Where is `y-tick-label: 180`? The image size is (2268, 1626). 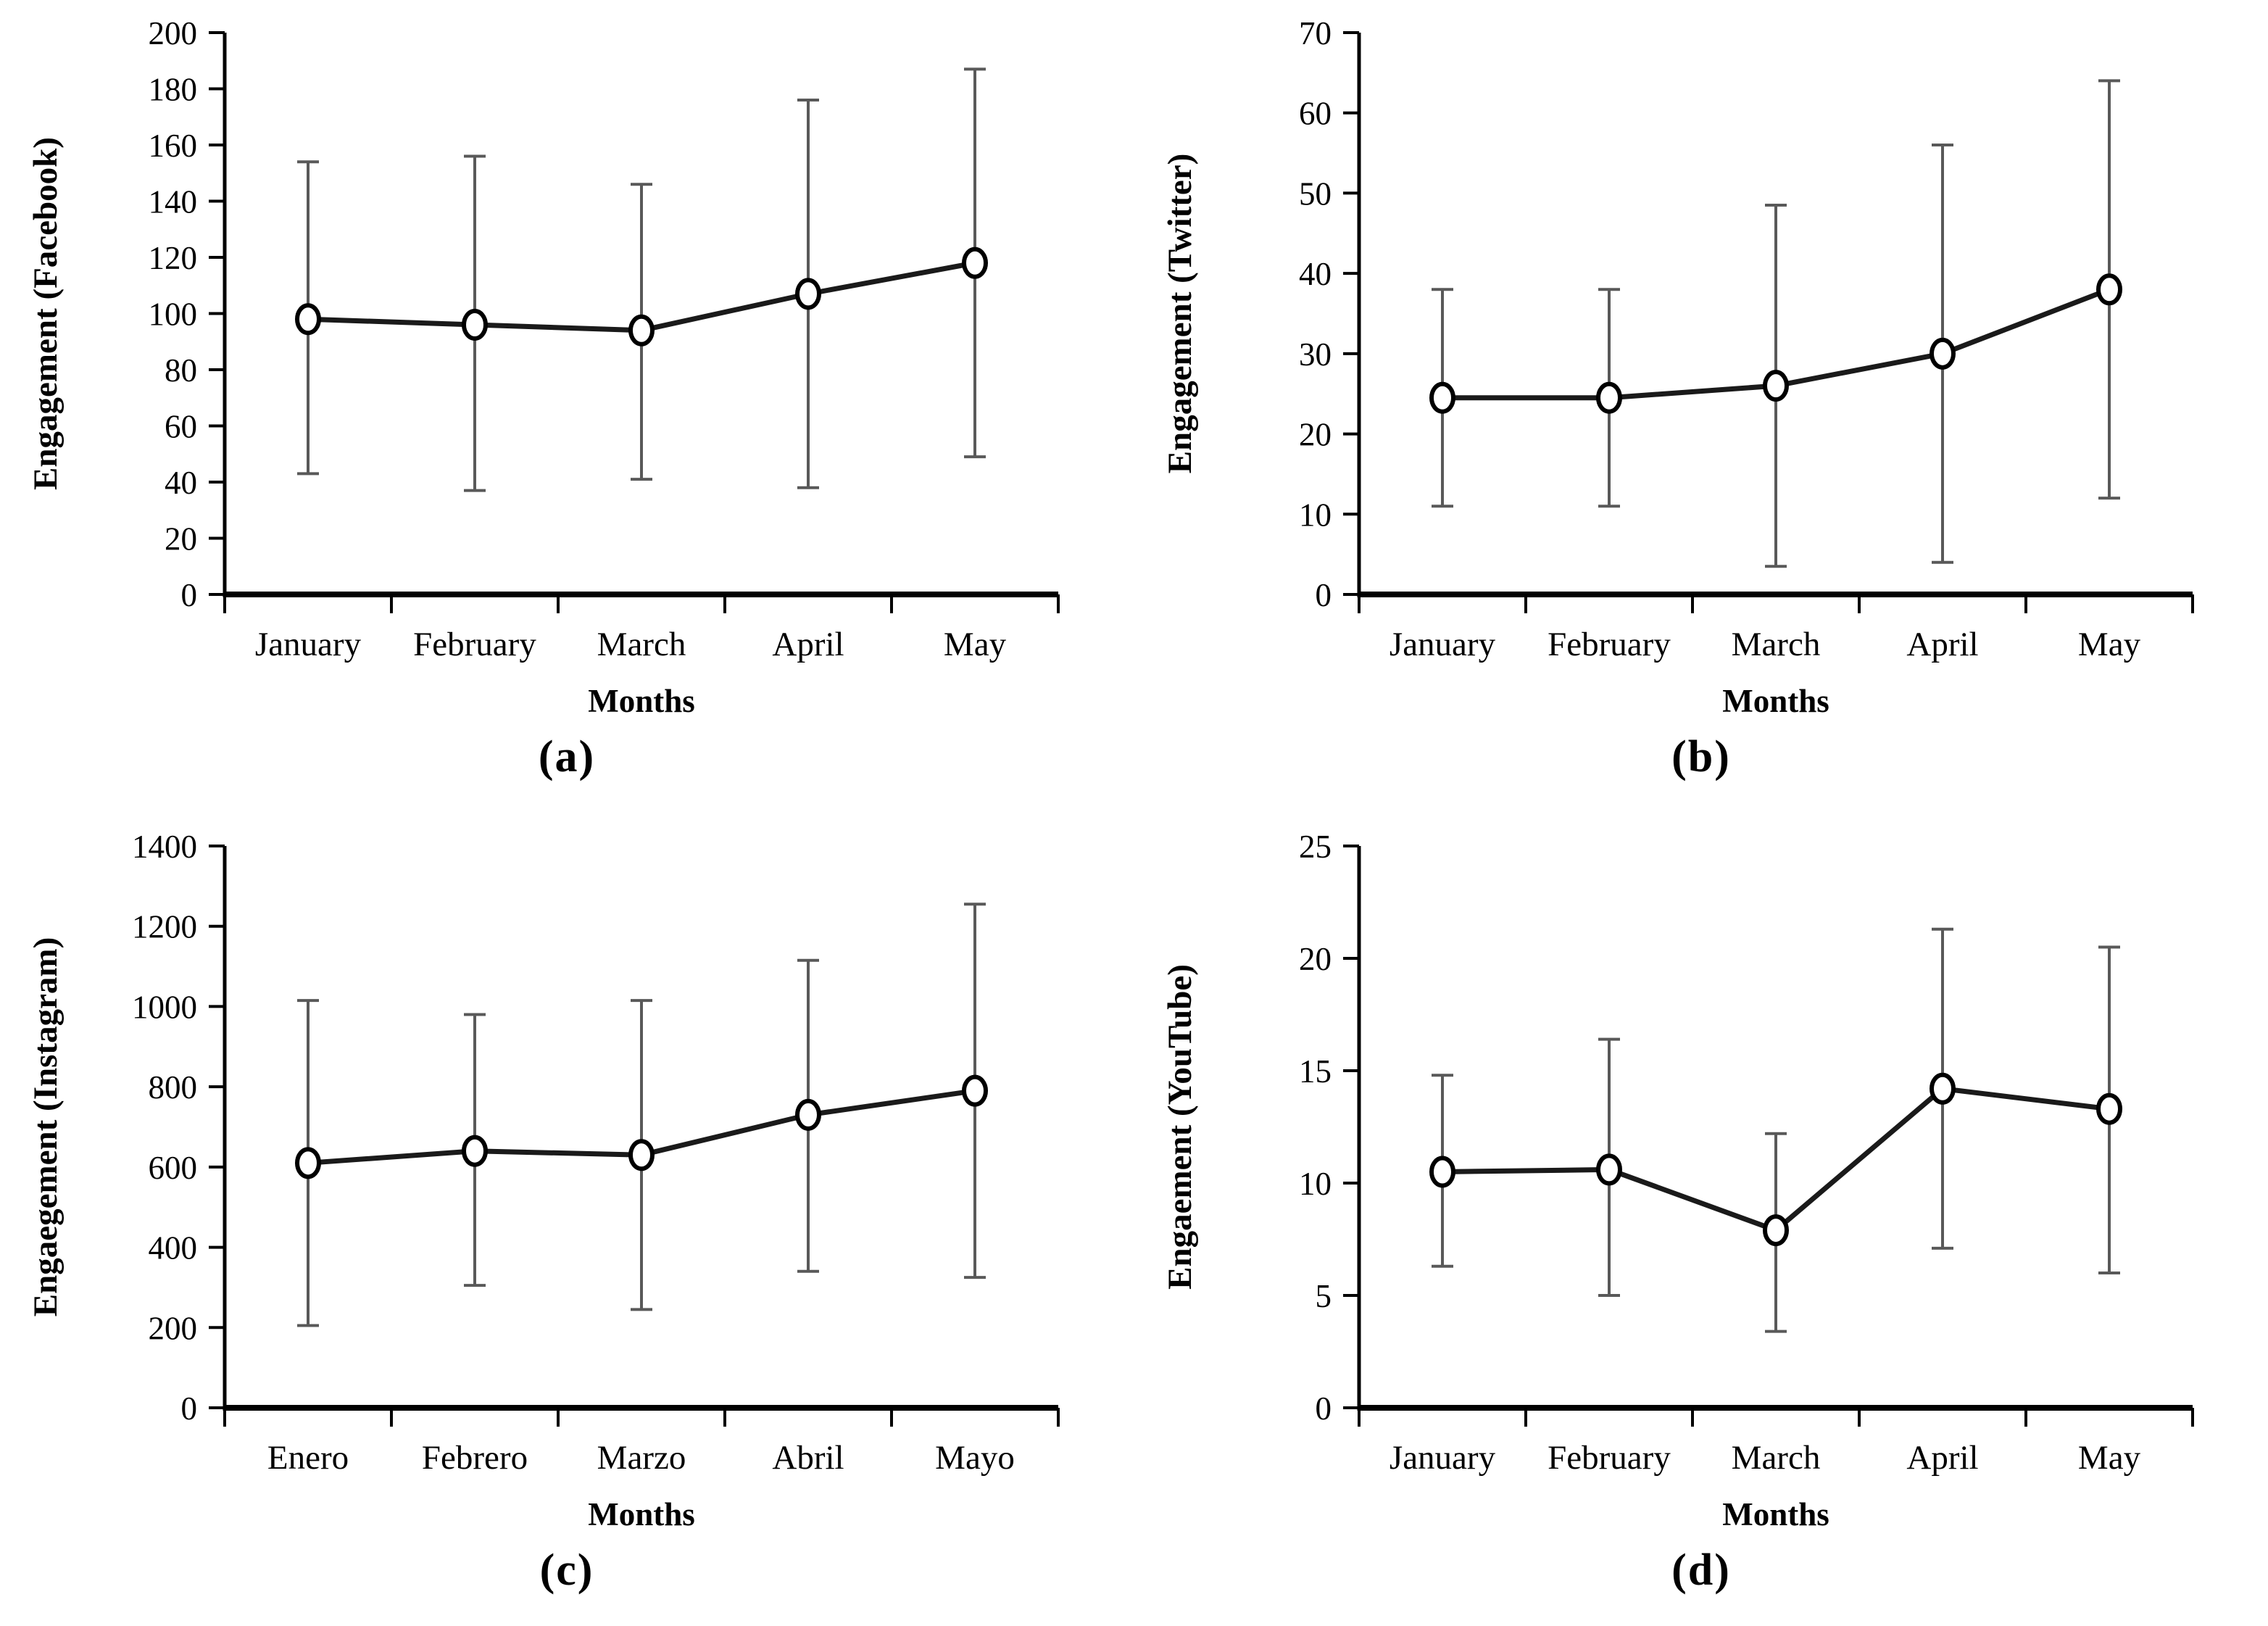 y-tick-label: 180 is located at coordinates (173, 90).